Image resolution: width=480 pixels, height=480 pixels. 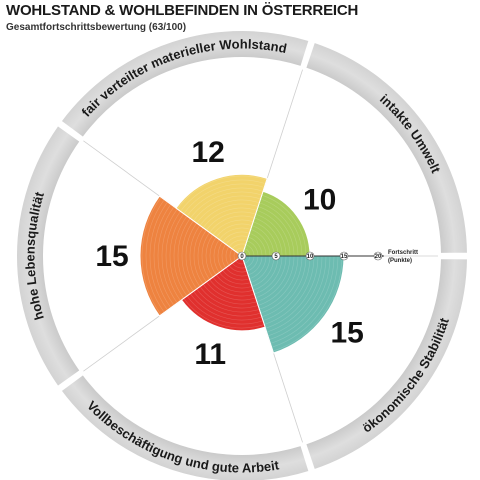 I want to click on scale-tick-label: 0, so click(x=242, y=257).